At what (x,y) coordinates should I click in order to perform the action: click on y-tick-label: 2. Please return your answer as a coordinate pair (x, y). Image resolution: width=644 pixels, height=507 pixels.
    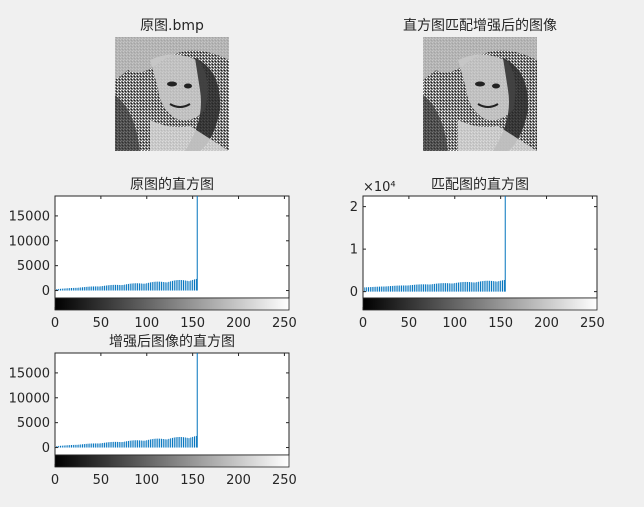
    Looking at the image, I should click on (354, 207).